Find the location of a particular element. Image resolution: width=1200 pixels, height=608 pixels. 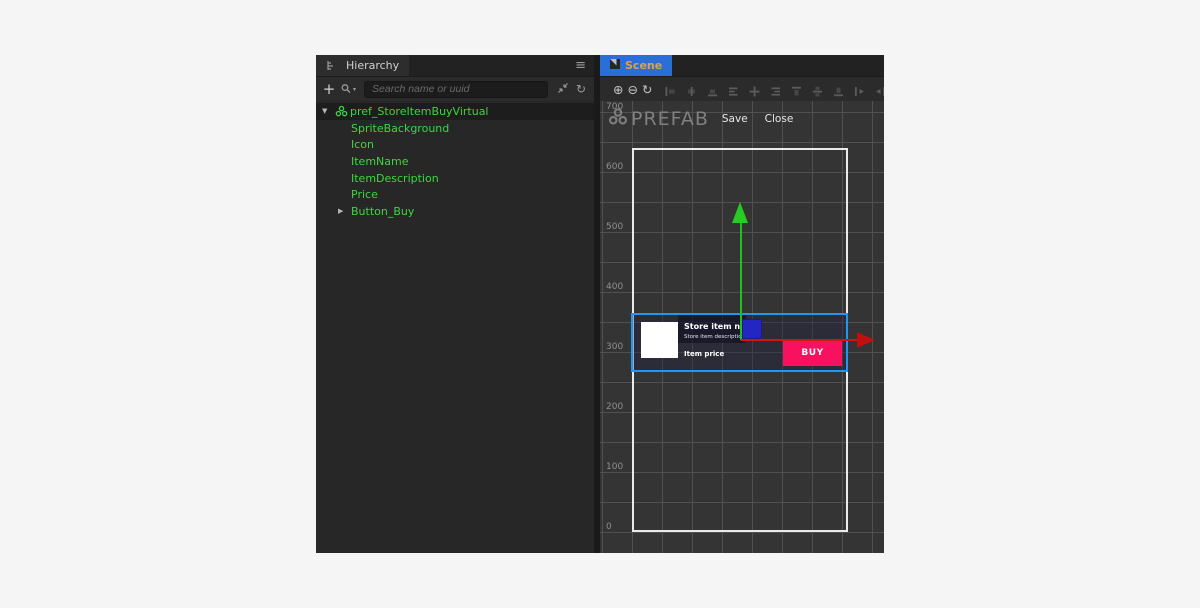

caret-right-icon: ▶ is located at coordinates (341, 211).